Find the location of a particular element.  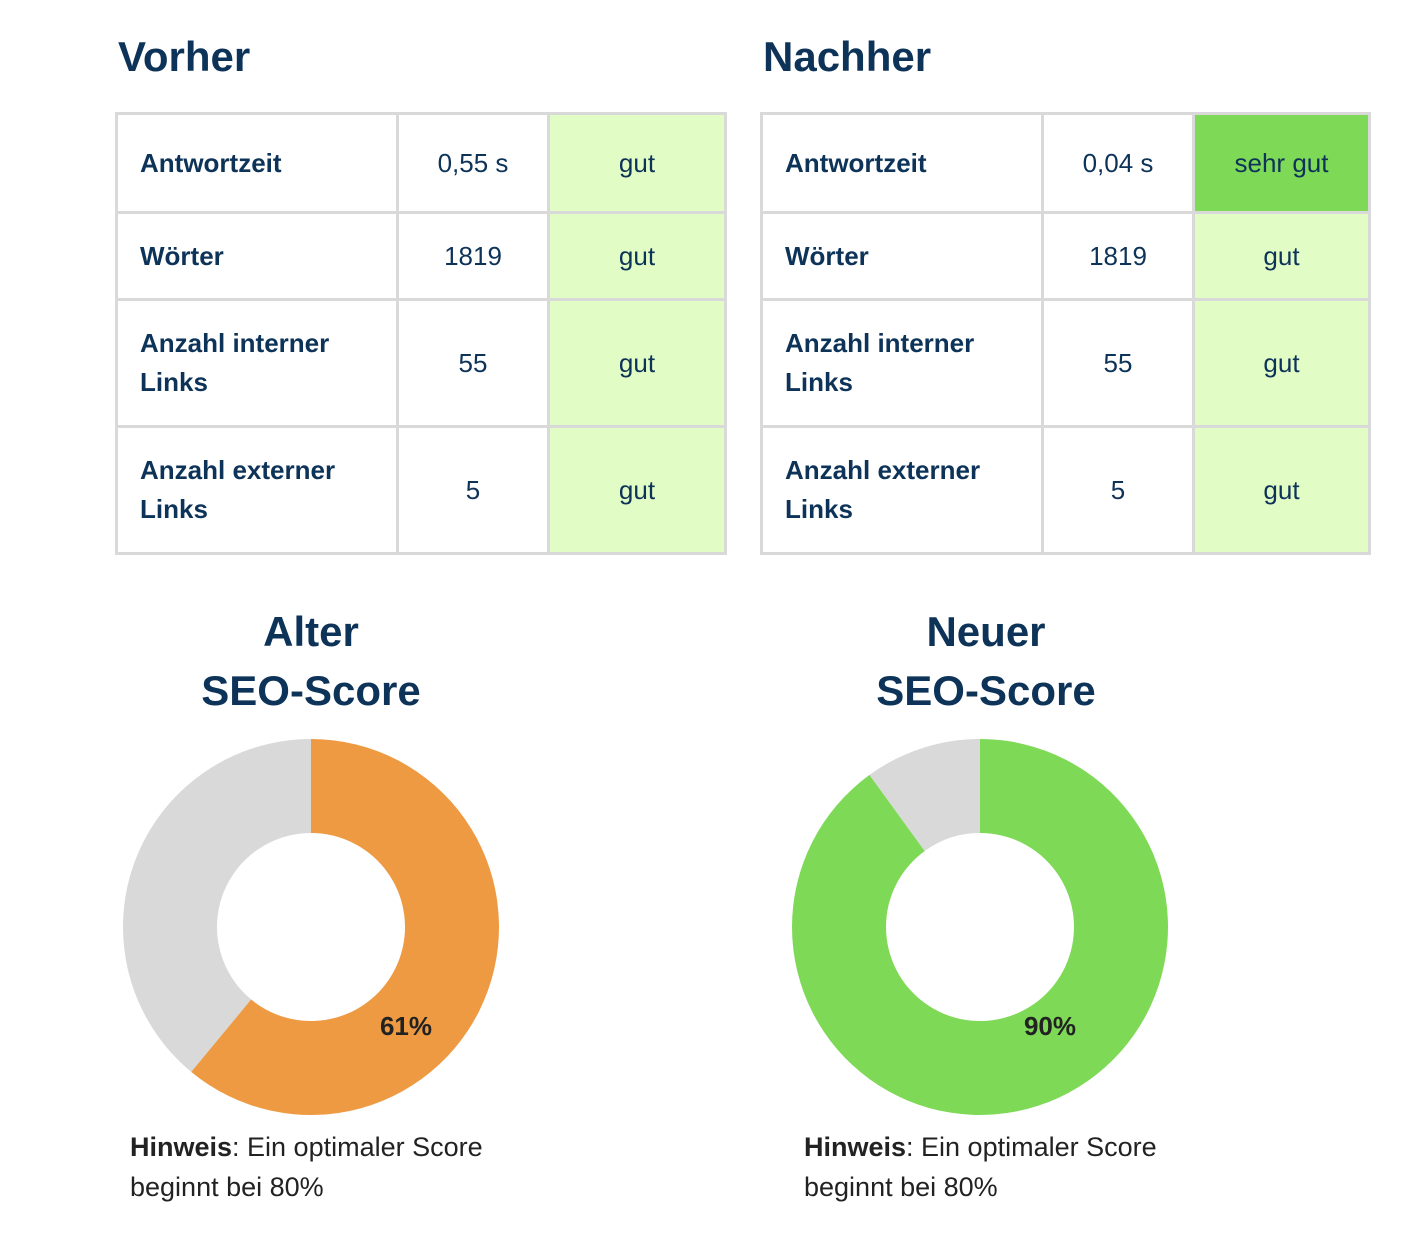

old-score-percent-label: 61% is located at coordinates (406, 1026).